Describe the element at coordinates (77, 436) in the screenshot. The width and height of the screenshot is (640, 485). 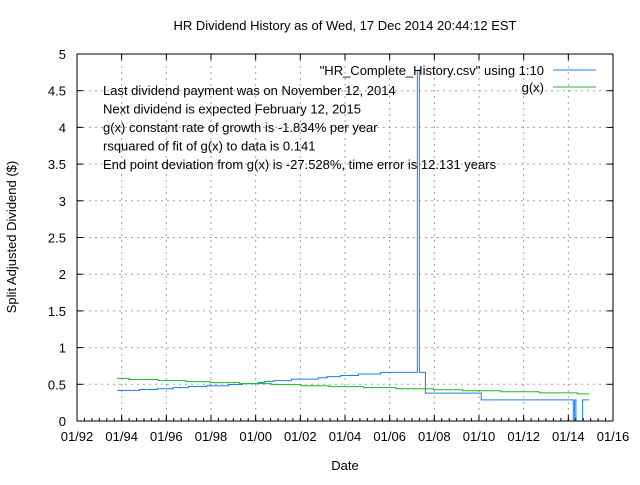
I see `x-tick-label: 01/92` at that location.